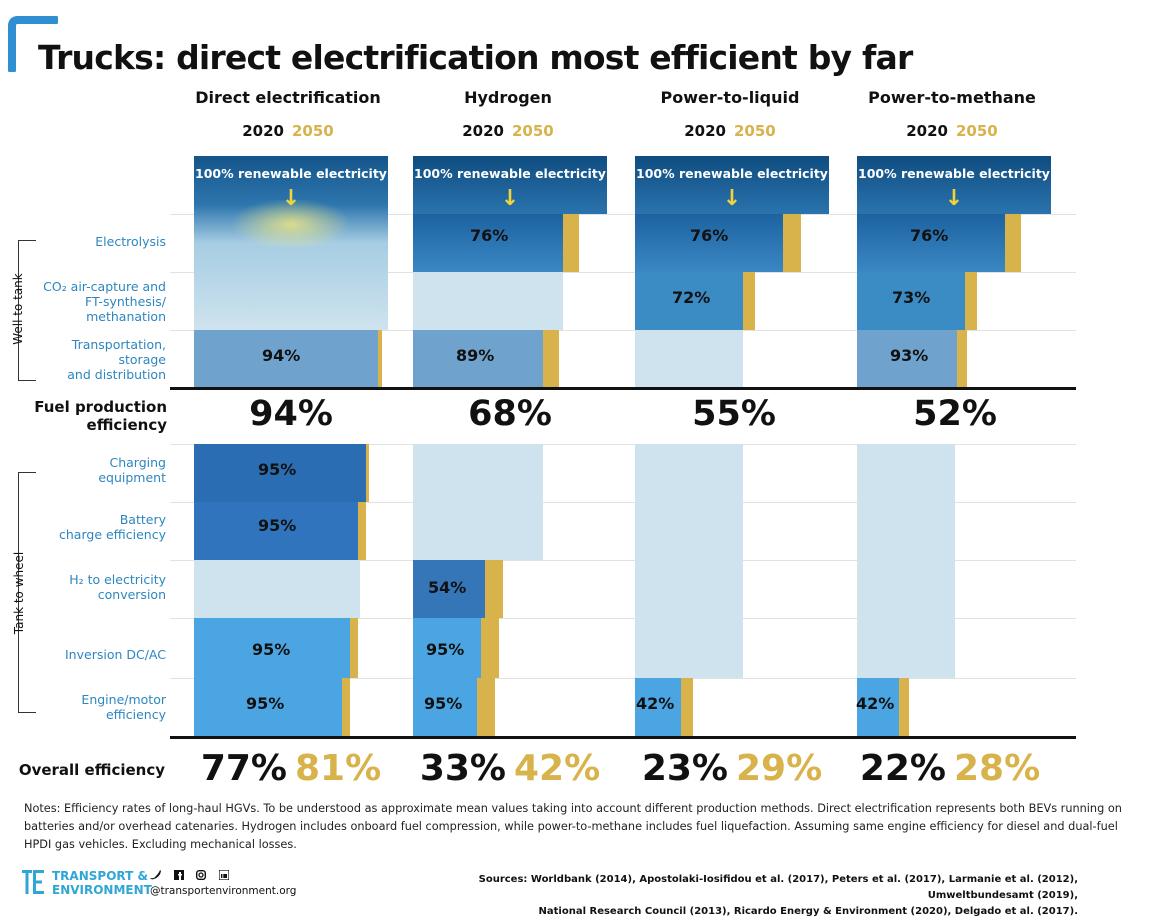 This screenshot has width=1160, height=920. Describe the element at coordinates (909, 355) in the screenshot. I see `value-transport-ptm: 93%` at that location.